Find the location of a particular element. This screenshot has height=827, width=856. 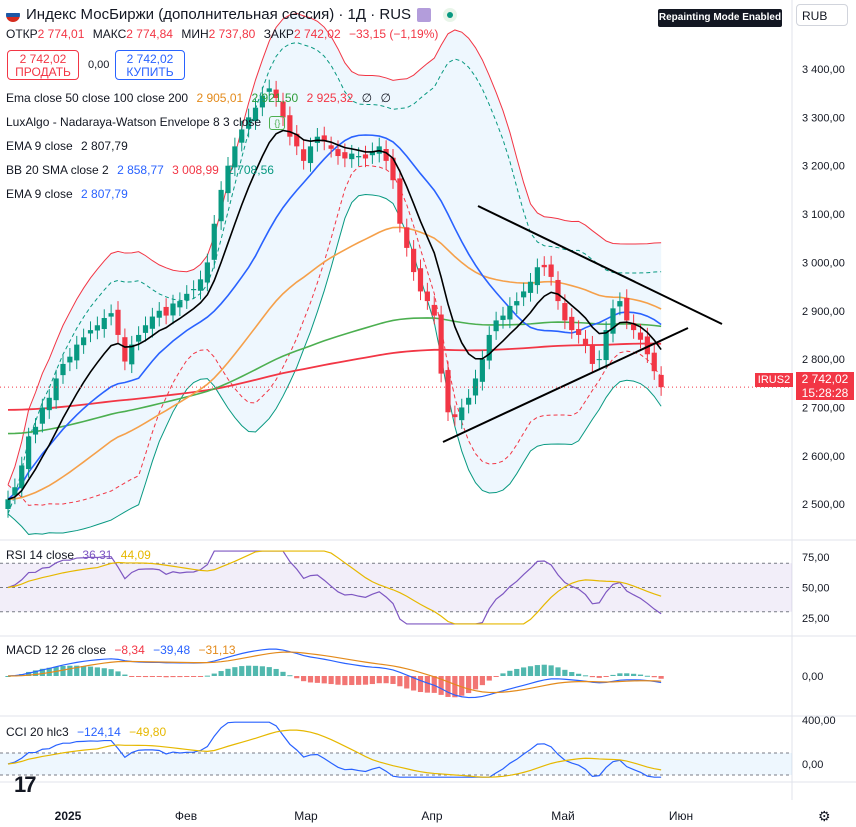

indicator-legend-ema9-a: EMA 9 close 2 807,79 is located at coordinates (69, 146).